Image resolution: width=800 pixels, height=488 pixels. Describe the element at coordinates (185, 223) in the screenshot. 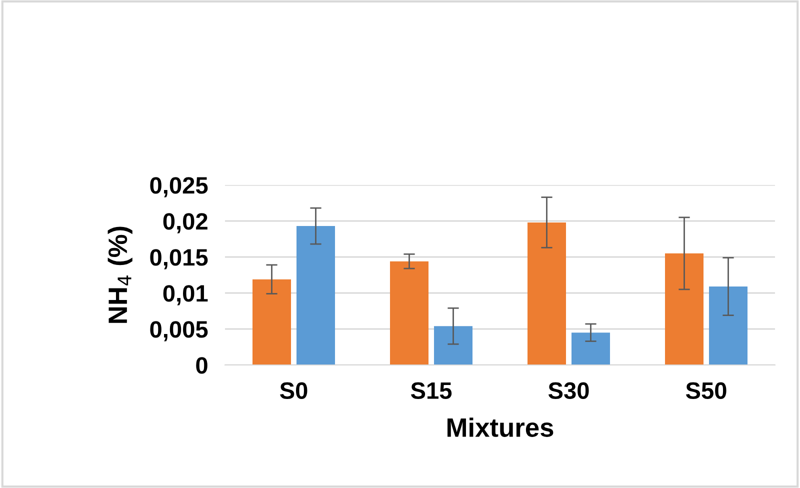

I see `y-tick-label: 0,02` at that location.